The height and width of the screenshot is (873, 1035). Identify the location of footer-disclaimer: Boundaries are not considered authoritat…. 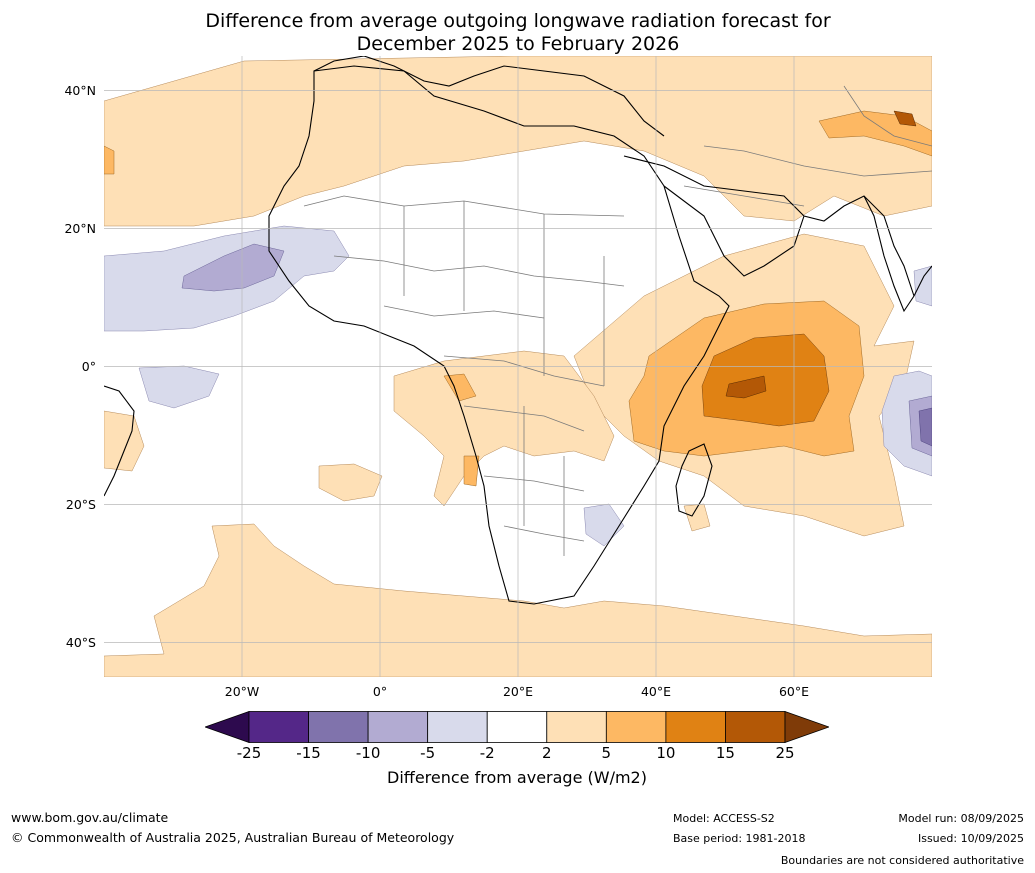
(902, 860).